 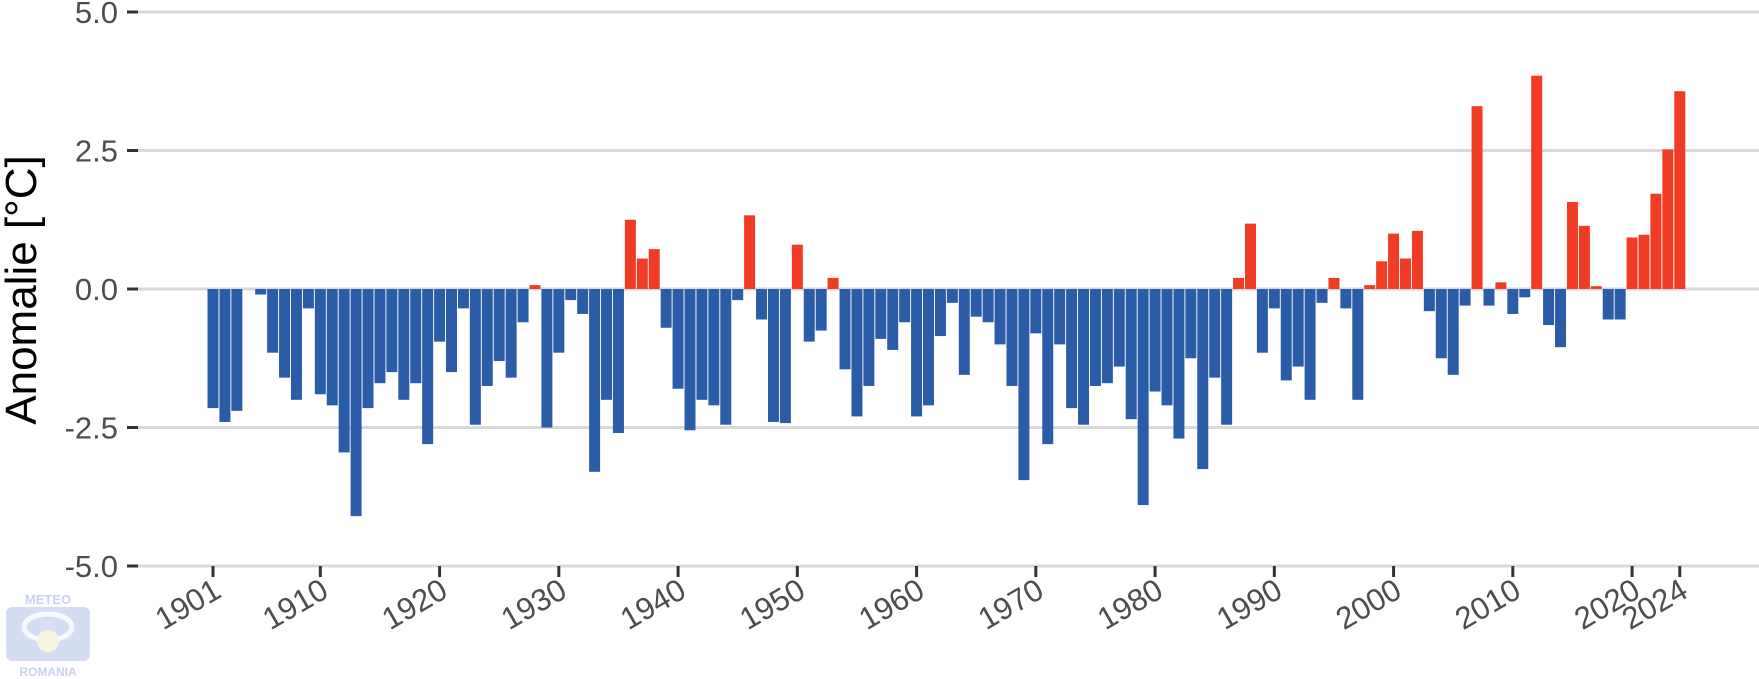 I want to click on bar-1958, so click(x=893, y=319).